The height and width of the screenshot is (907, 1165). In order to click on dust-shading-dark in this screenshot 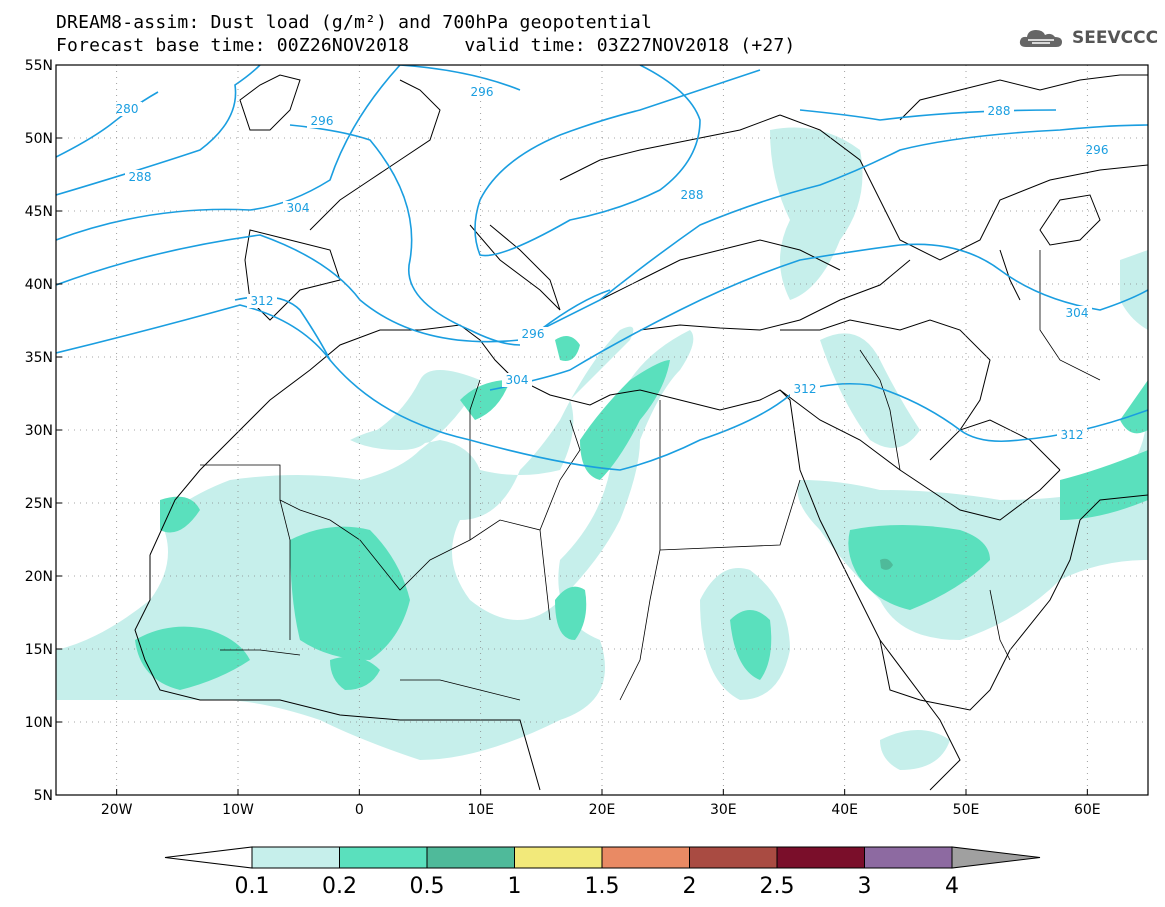, I will do `click(886, 564)`.